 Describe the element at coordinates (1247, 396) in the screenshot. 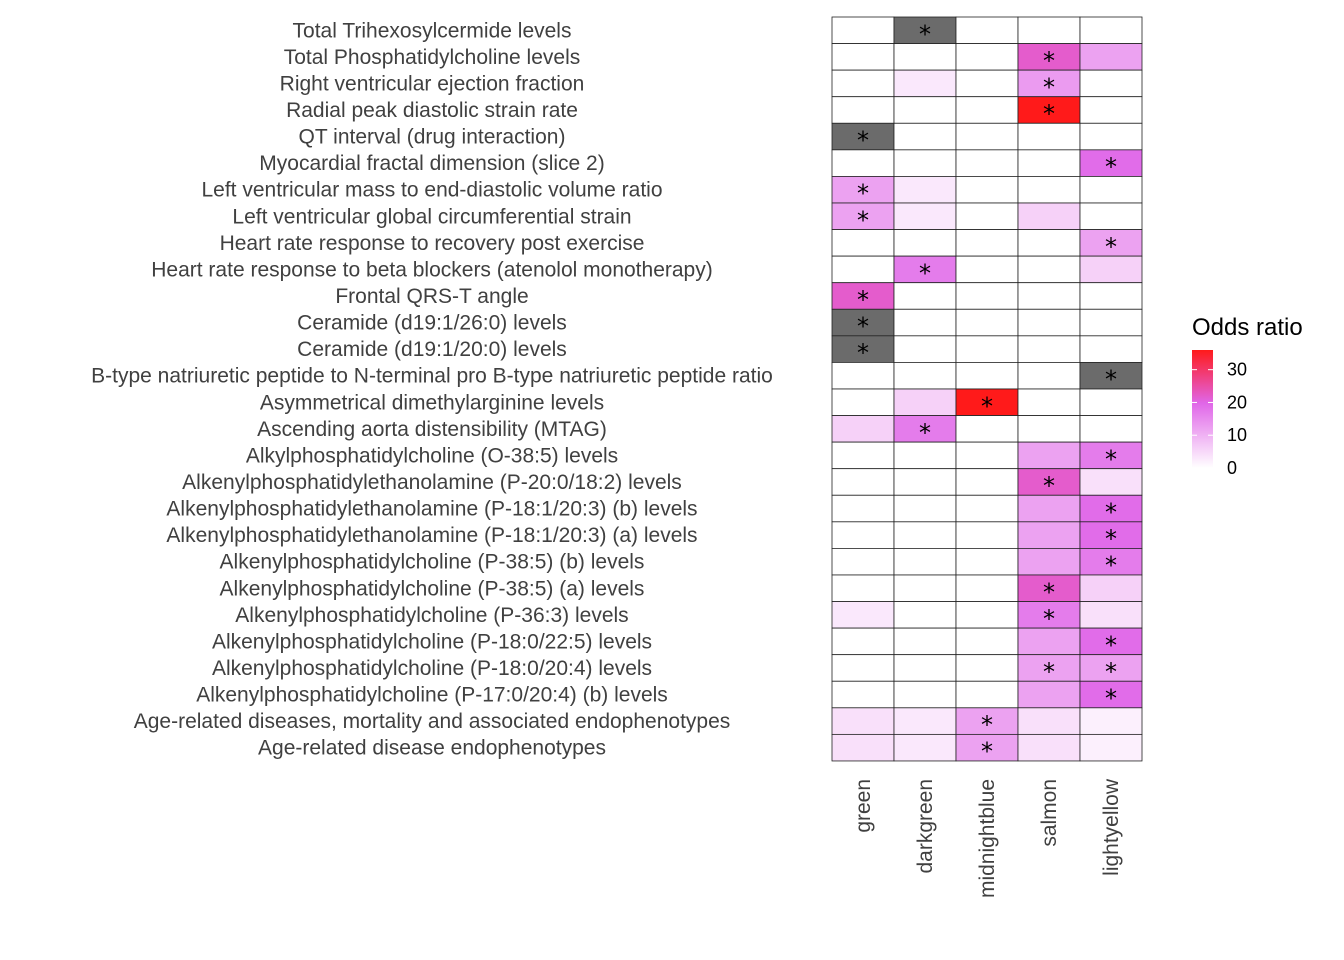

I see `legend: Odds ratio 0 10 20 30` at that location.